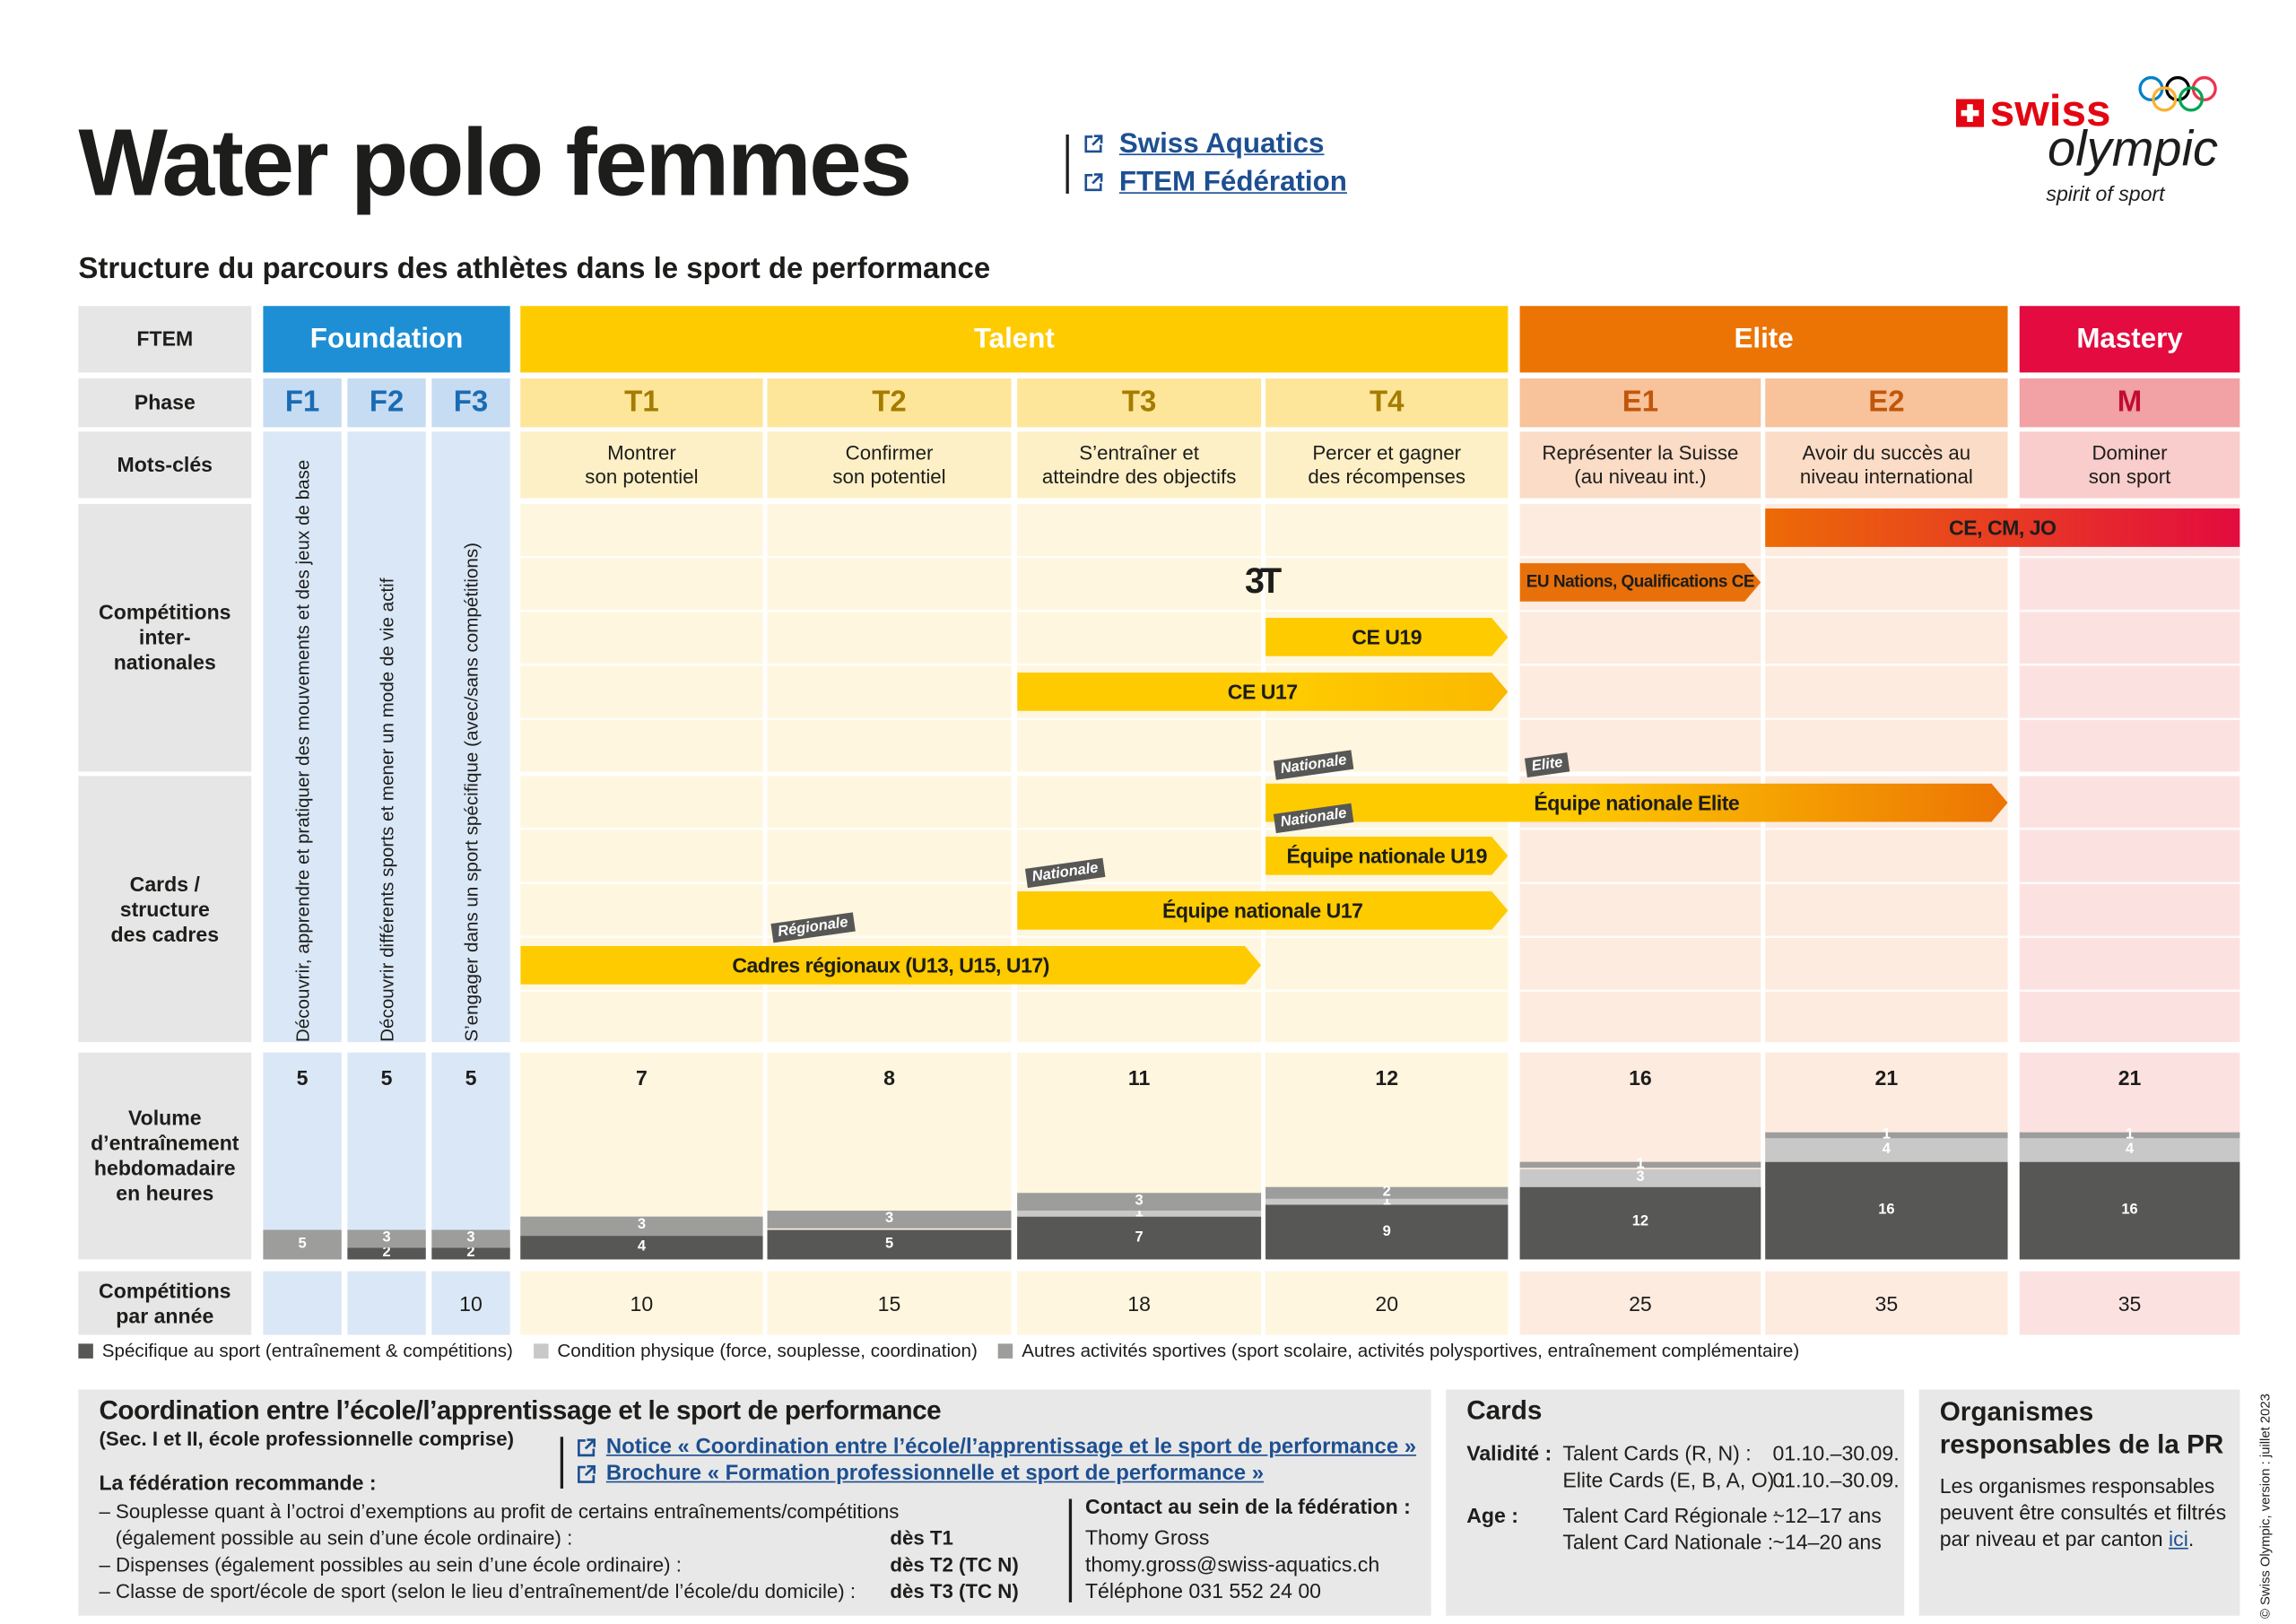  What do you see at coordinates (1262, 692) in the screenshot?
I see `competition-bar: CE U17` at bounding box center [1262, 692].